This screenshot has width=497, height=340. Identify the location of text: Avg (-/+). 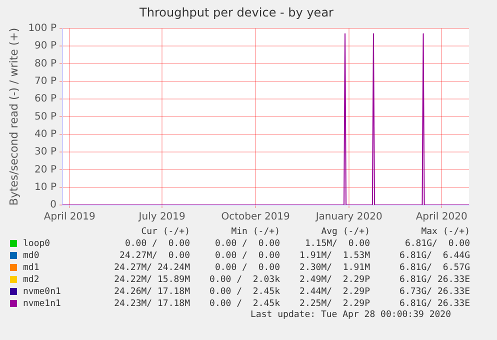
(345, 232).